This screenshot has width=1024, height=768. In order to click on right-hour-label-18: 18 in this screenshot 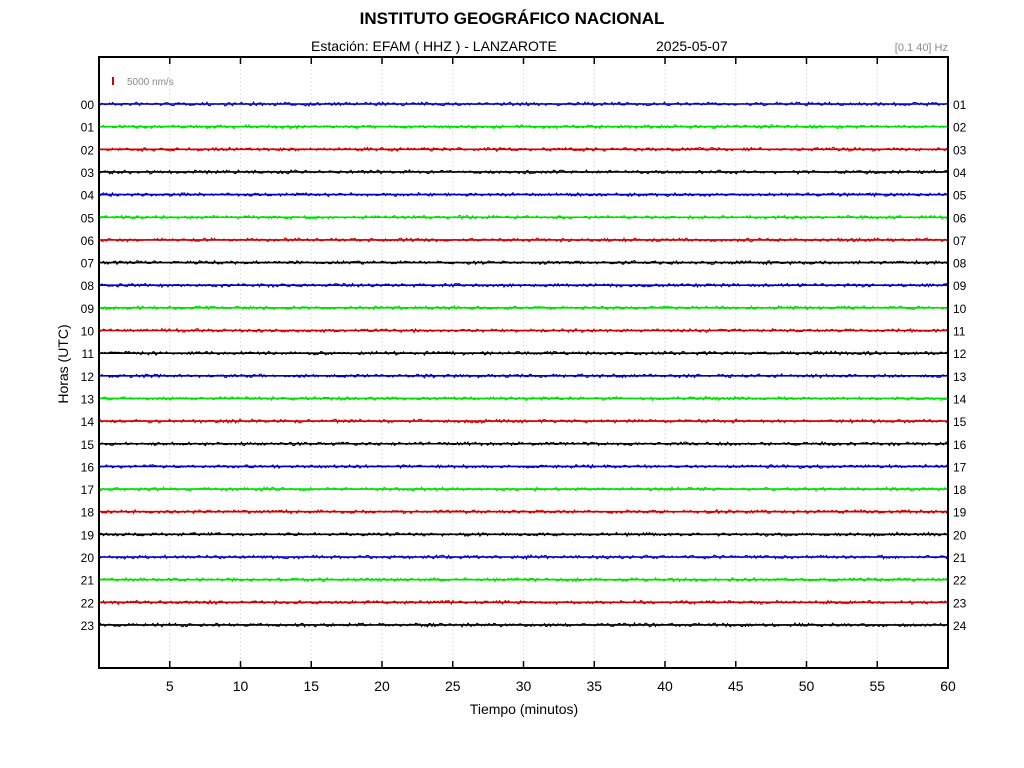, I will do `click(960, 490)`.